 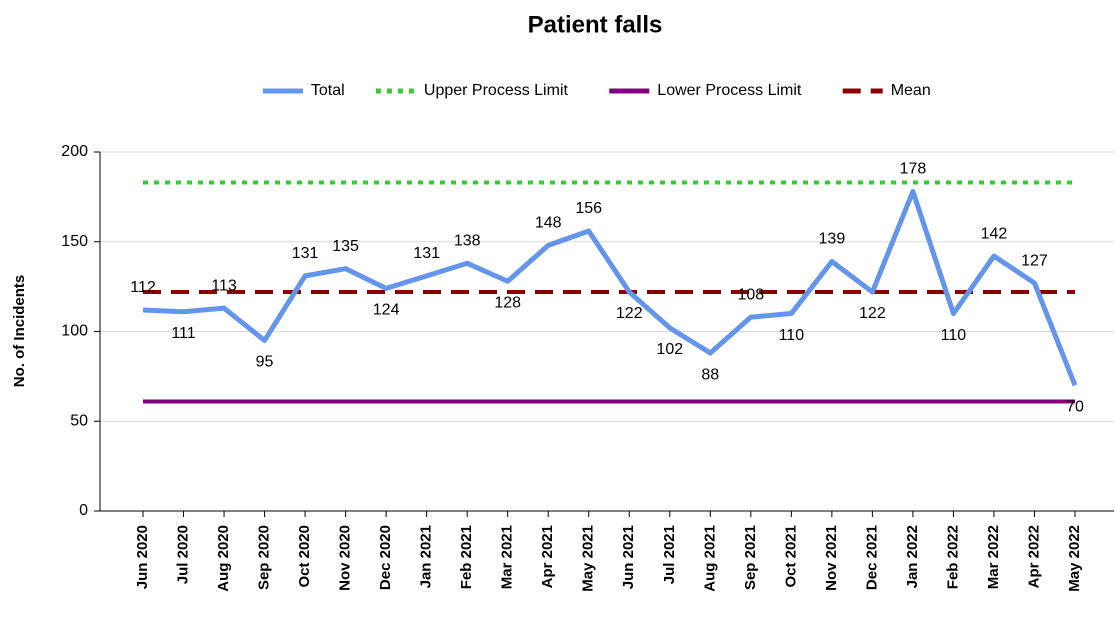 What do you see at coordinates (265, 362) in the screenshot?
I see `data-label: 95` at bounding box center [265, 362].